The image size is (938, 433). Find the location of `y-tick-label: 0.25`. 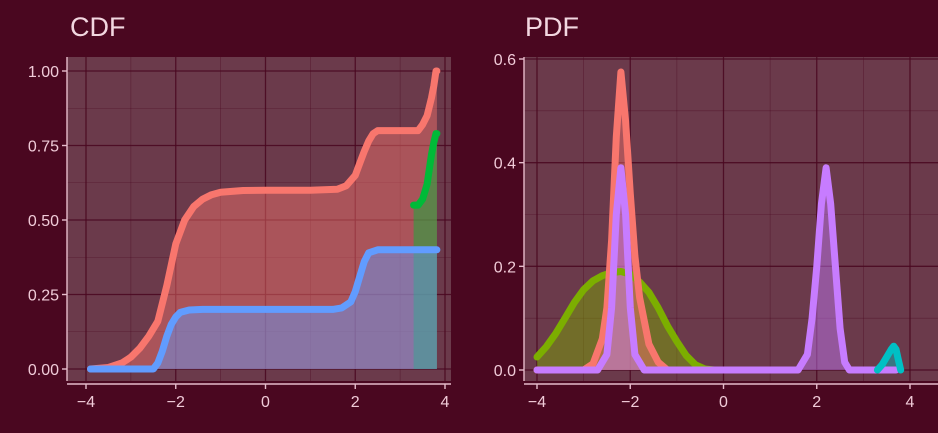

y-tick-label: 0.25 is located at coordinates (43, 296).